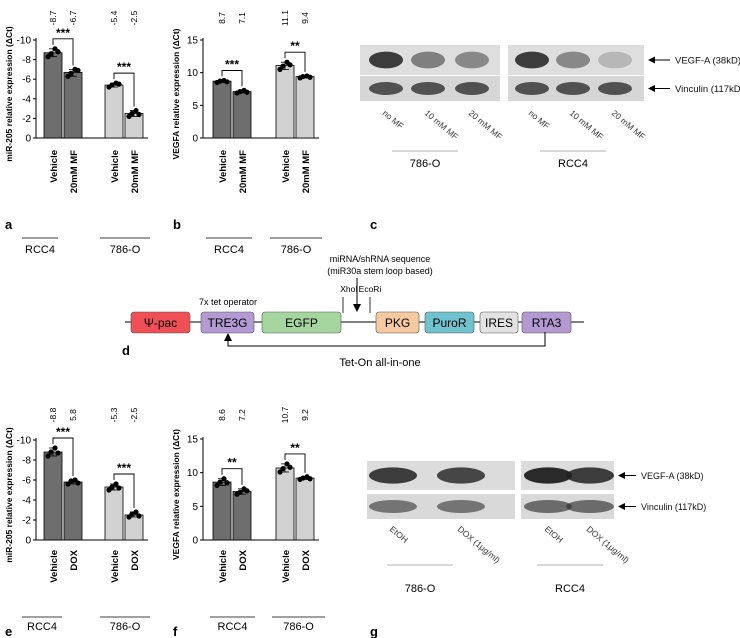 Image resolution: width=740 pixels, height=638 pixels. Describe the element at coordinates (397, 323) in the screenshot. I see `construct-box-label: PKG` at that location.